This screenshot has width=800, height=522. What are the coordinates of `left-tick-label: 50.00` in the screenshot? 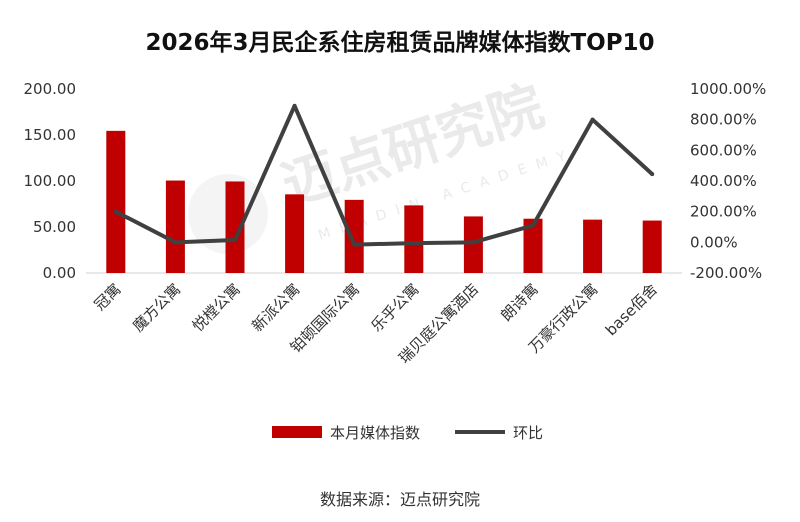 It's located at (54, 227).